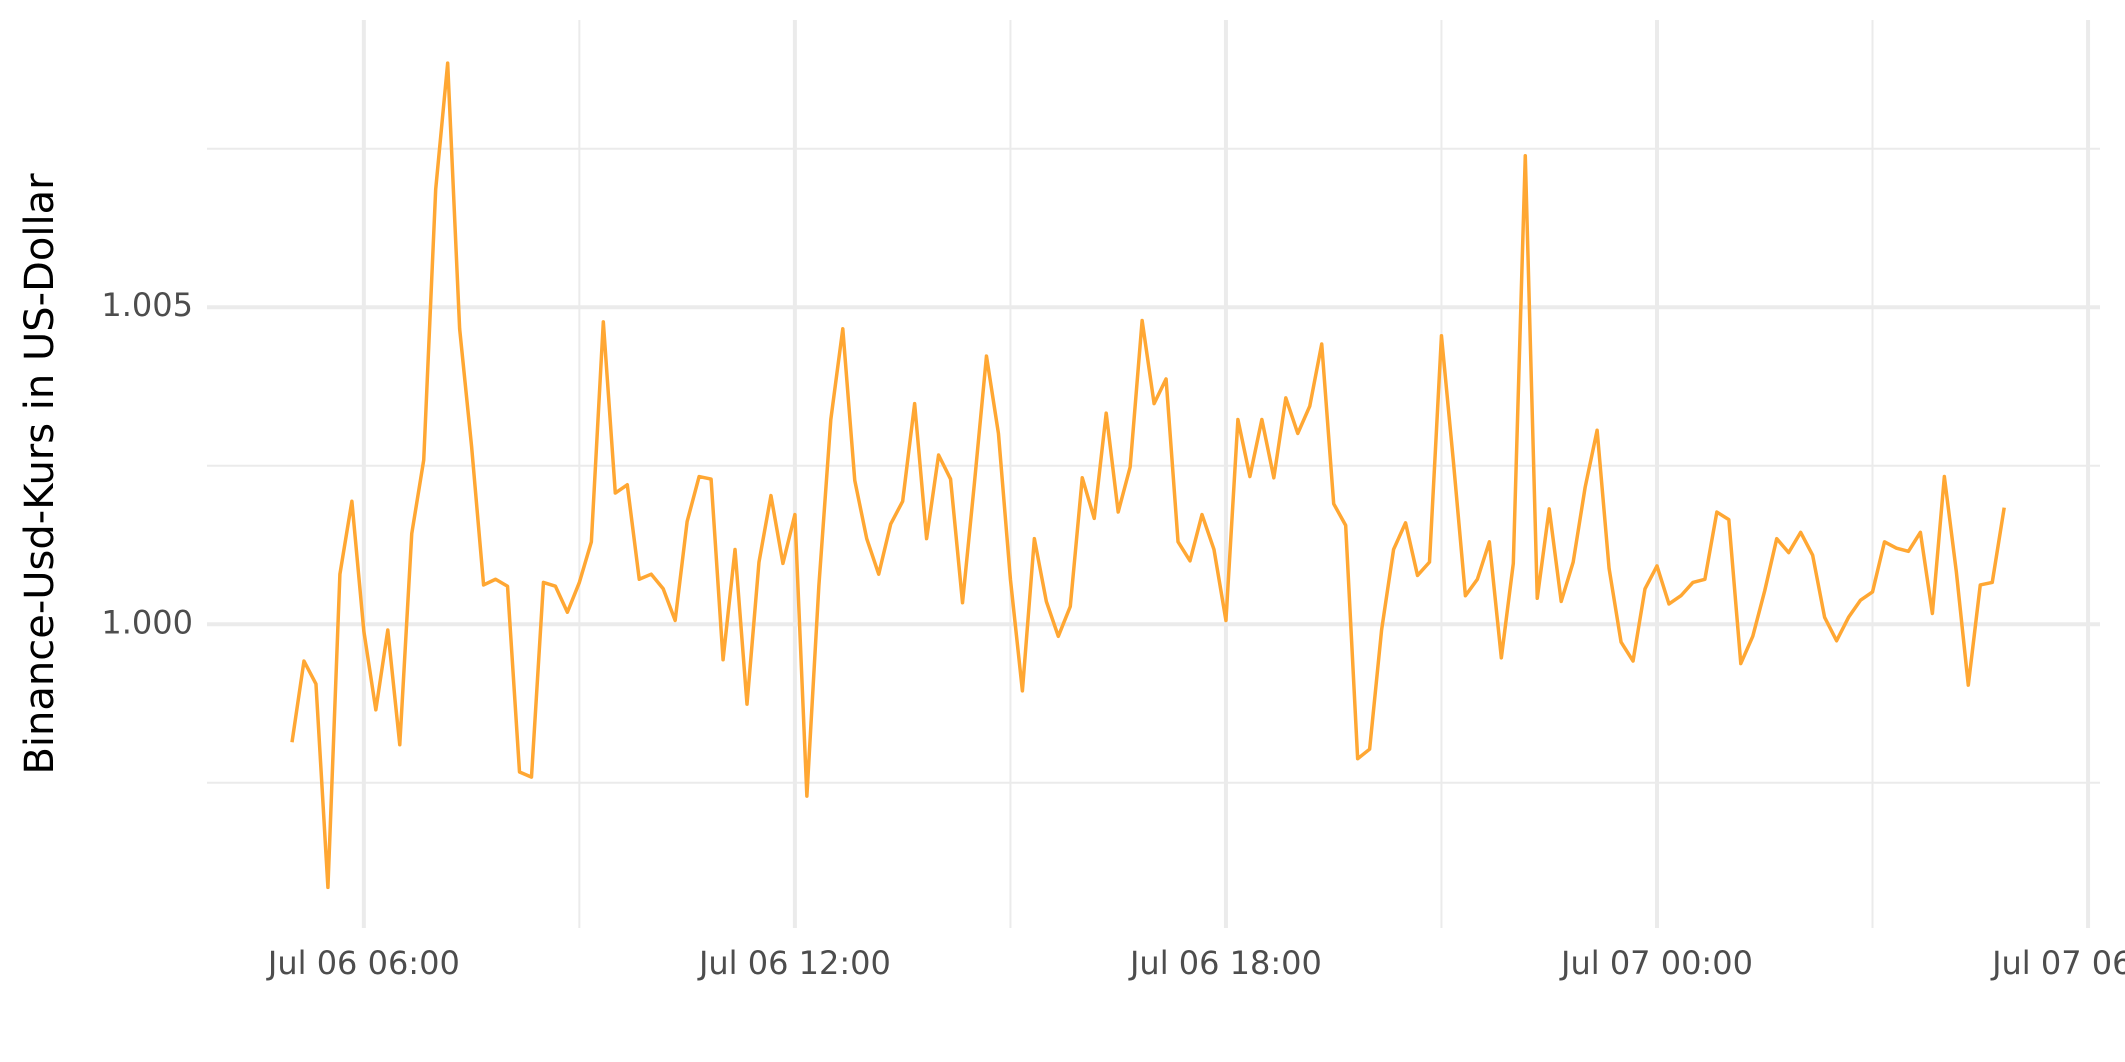 The height and width of the screenshot is (1062, 2125). What do you see at coordinates (147, 622) in the screenshot?
I see `y-tick-label: 1.000` at bounding box center [147, 622].